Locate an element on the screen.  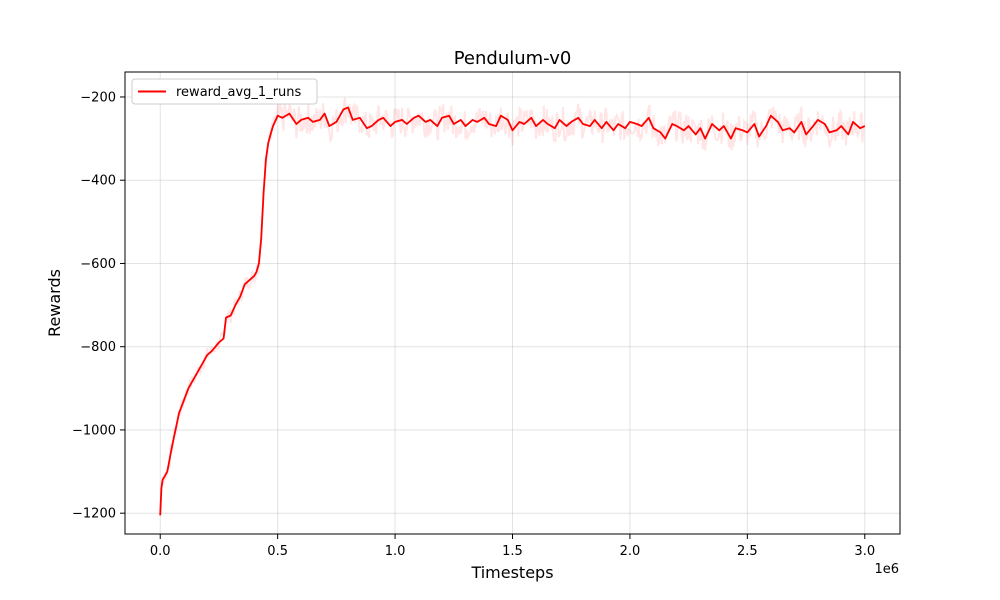
x-axis-title: Timesteps is located at coordinates (511, 572).